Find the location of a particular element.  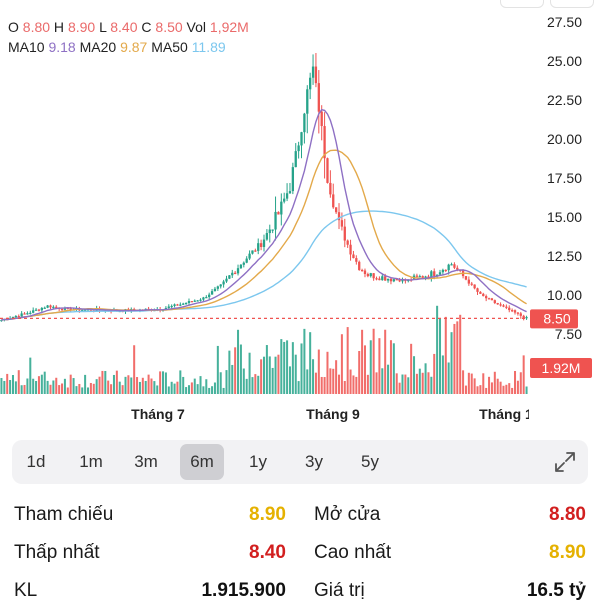

low-value: 8.40 is located at coordinates (124, 27).